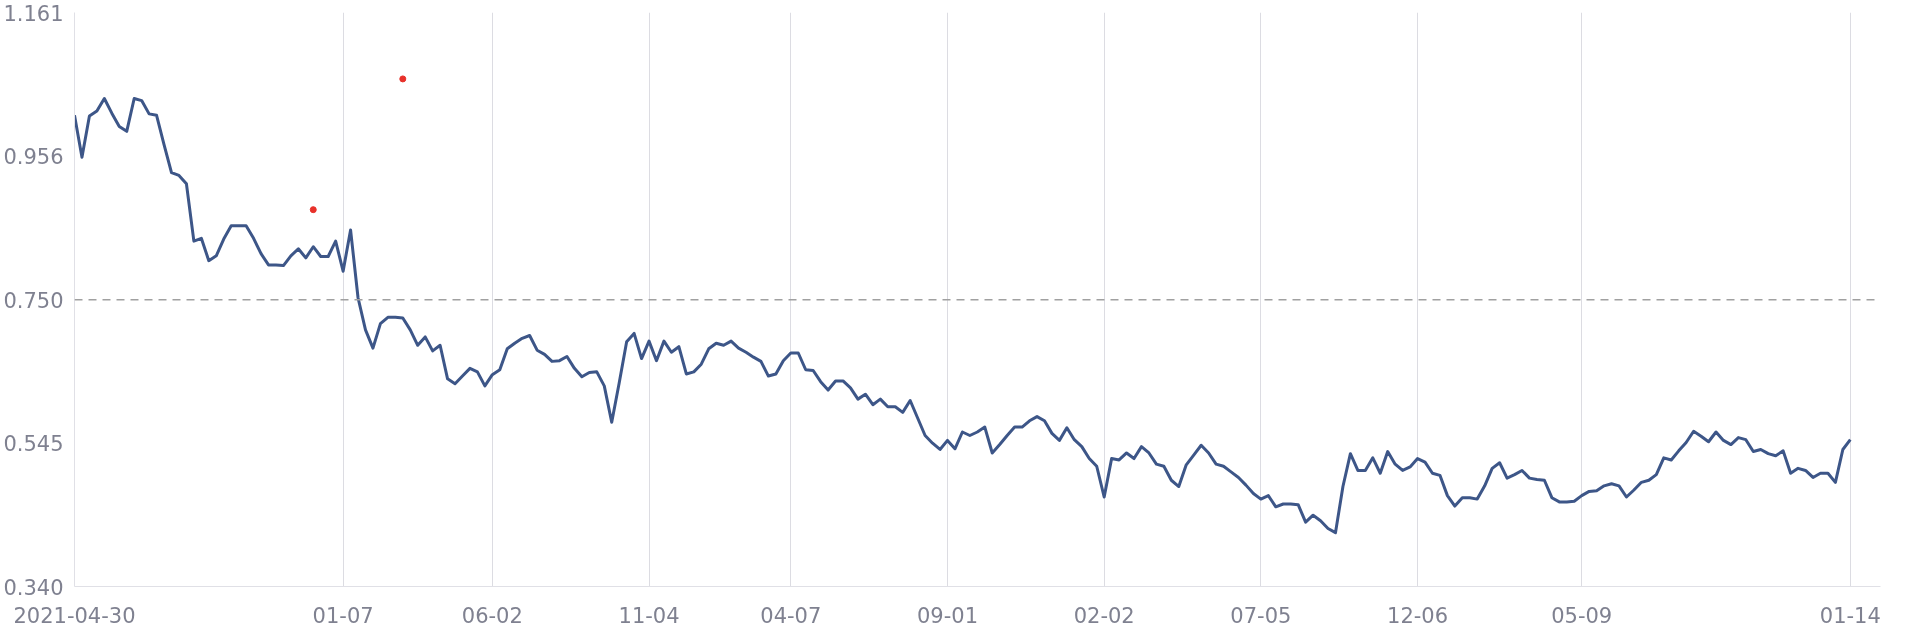 The width and height of the screenshot is (1932, 633). I want to click on x-tick-label: 02-02, so click(1104, 615).